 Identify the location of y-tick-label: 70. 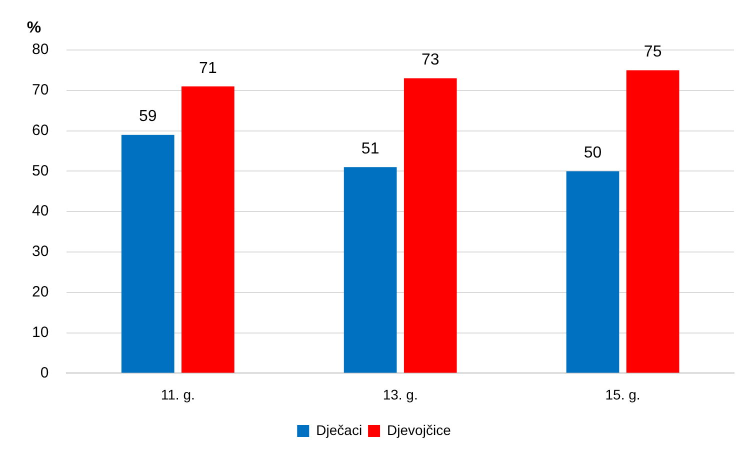
(40, 90).